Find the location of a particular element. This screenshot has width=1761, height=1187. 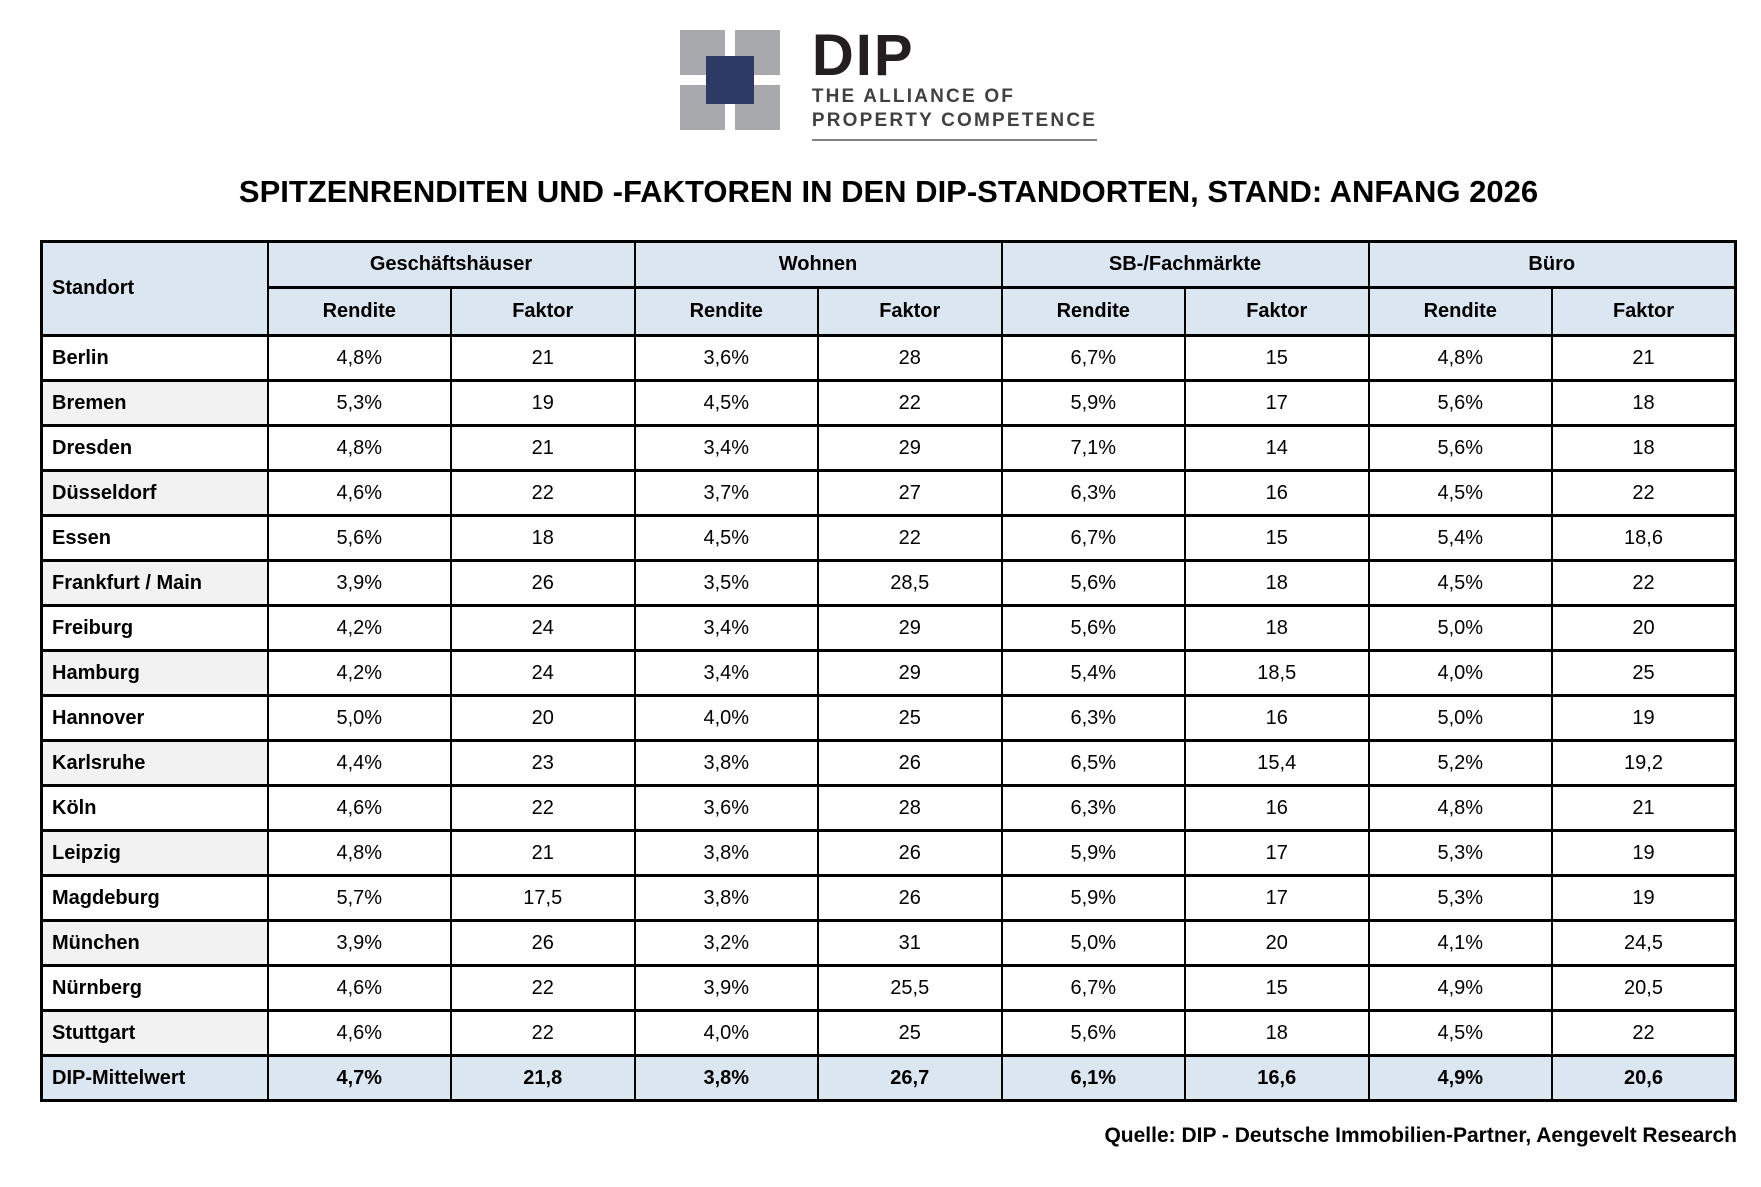

standort-cell: Karlsruhe is located at coordinates (154, 763).